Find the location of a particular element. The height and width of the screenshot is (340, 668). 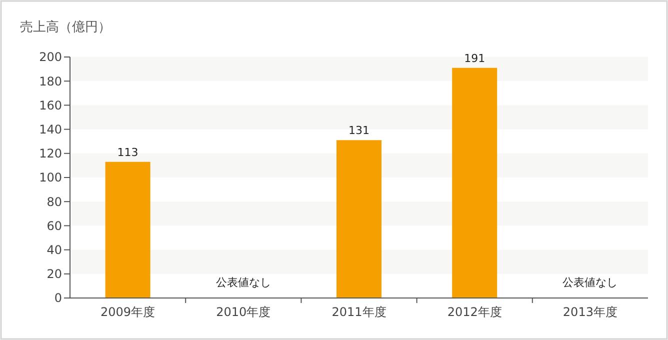

x-tick-label: 2013年度 is located at coordinates (590, 312).